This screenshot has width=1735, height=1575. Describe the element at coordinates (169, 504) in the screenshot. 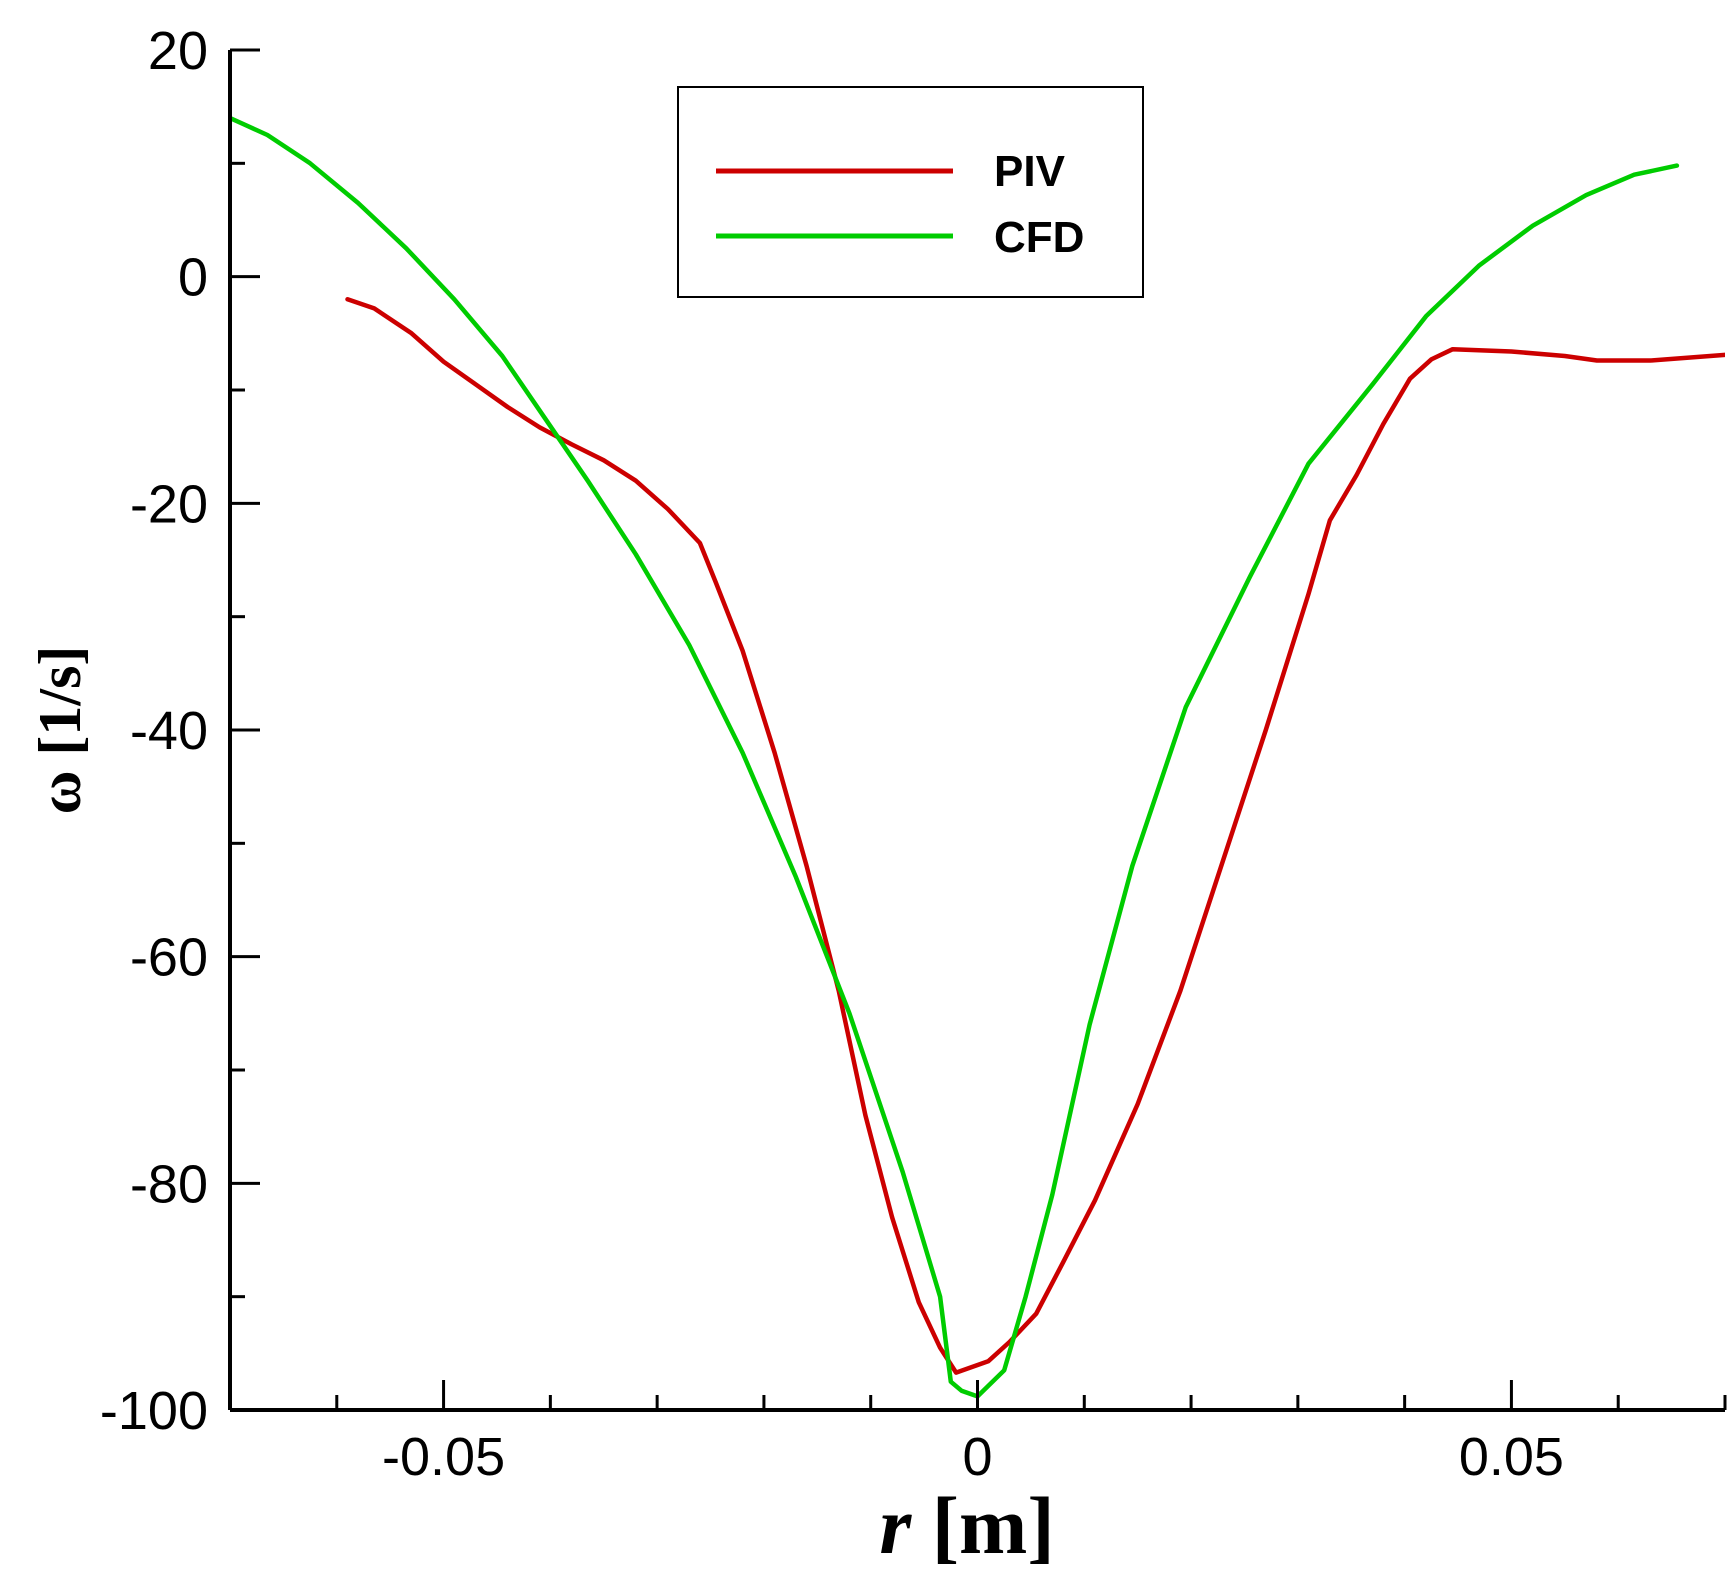

I see `y-tick-label: -20` at that location.